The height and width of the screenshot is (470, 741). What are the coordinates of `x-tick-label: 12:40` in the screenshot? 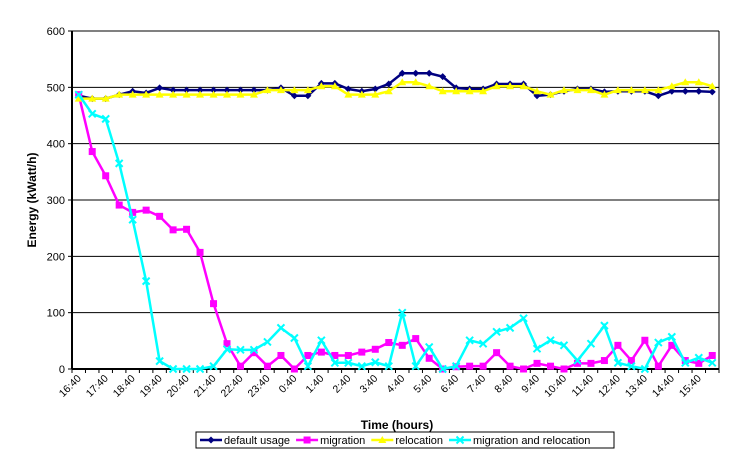 It's located at (609, 386).